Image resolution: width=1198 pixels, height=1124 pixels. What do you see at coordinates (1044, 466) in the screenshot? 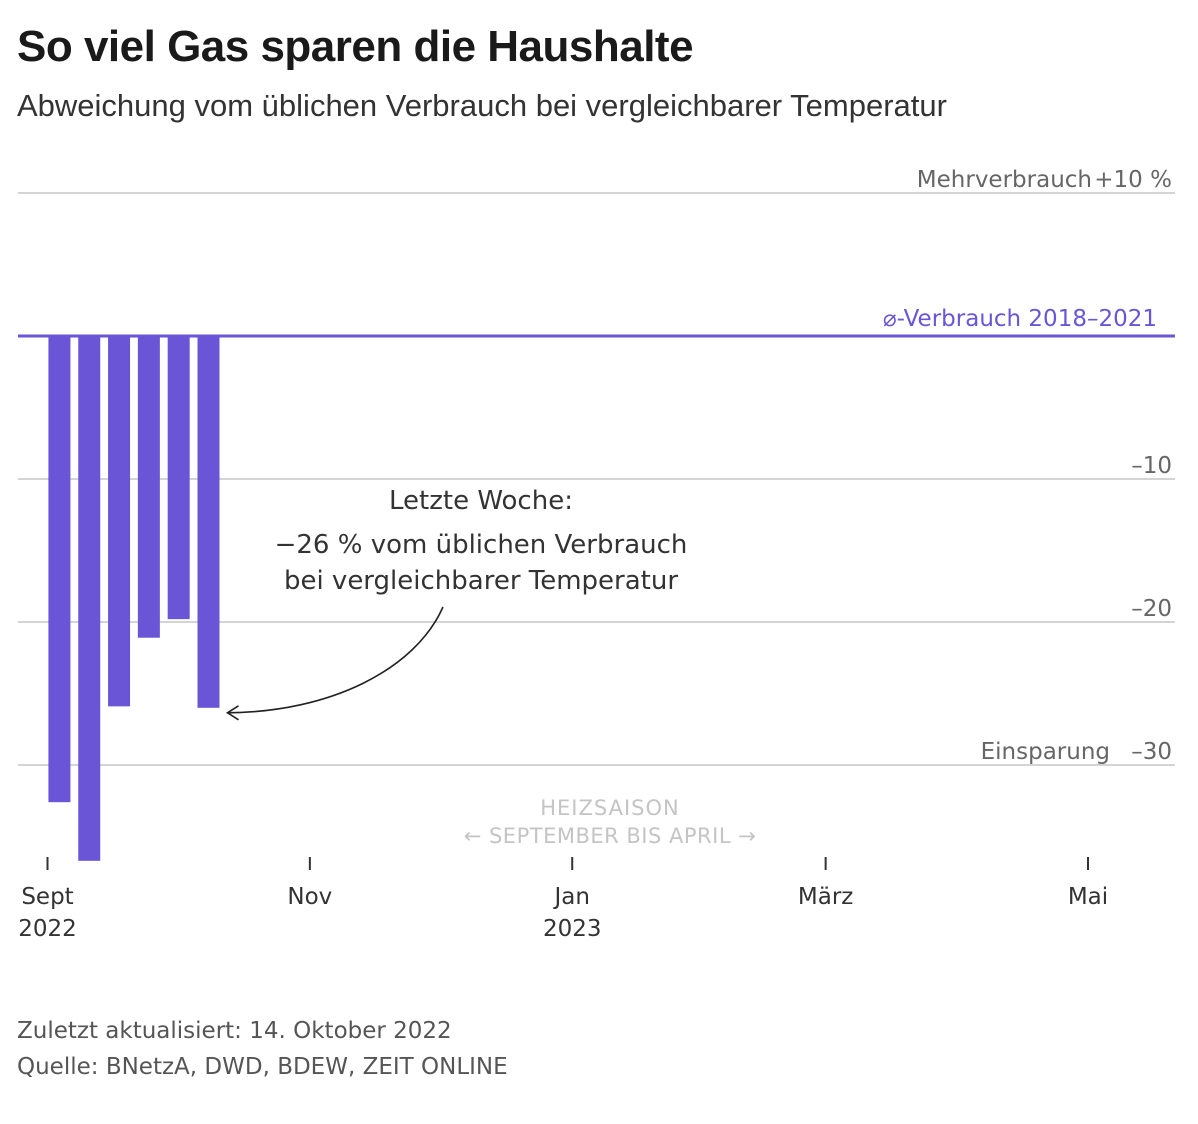
I see `y-axis-labels: +10 %Mehrverbrauch –10 –20 –30 Einsparung` at bounding box center [1044, 466].